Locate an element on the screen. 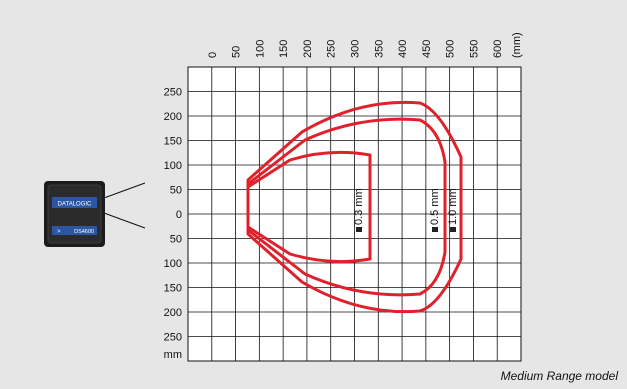 Image resolution: width=627 pixels, height=389 pixels. field-of-view-line-bottom is located at coordinates (124, 220).